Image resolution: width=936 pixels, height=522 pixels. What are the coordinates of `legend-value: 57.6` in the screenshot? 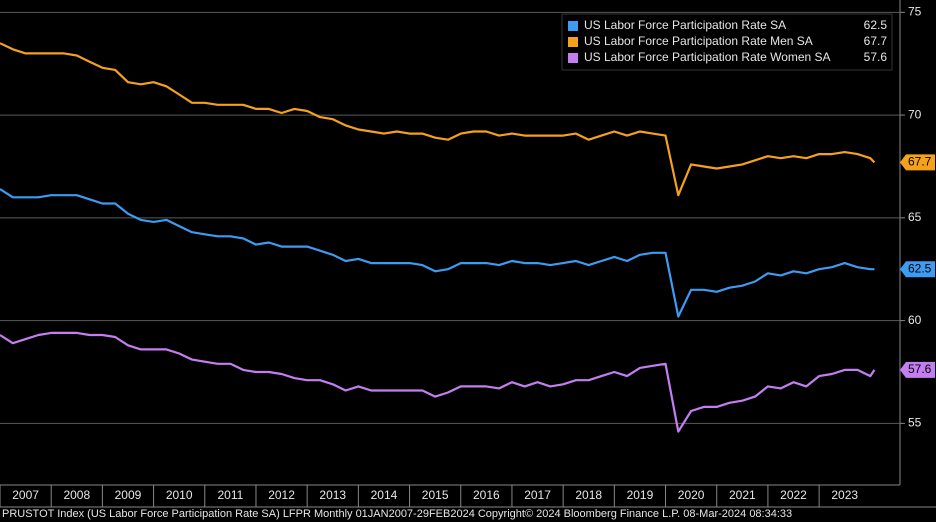 It's located at (876, 57).